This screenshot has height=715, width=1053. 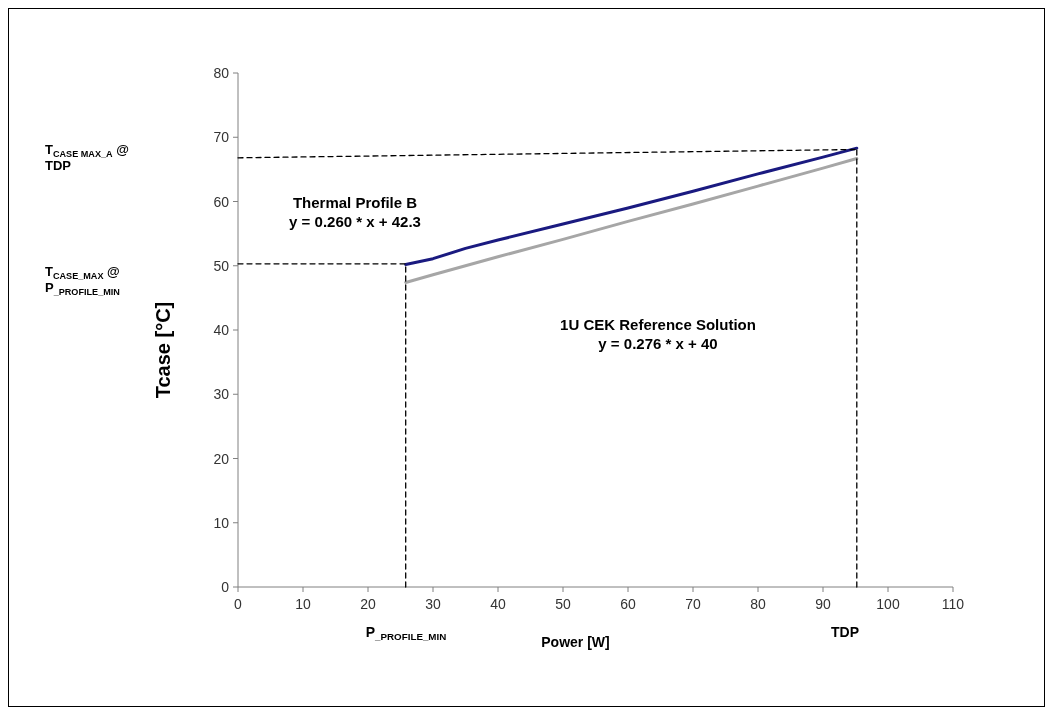 What do you see at coordinates (238, 604) in the screenshot?
I see `x-tick-label: 0` at bounding box center [238, 604].